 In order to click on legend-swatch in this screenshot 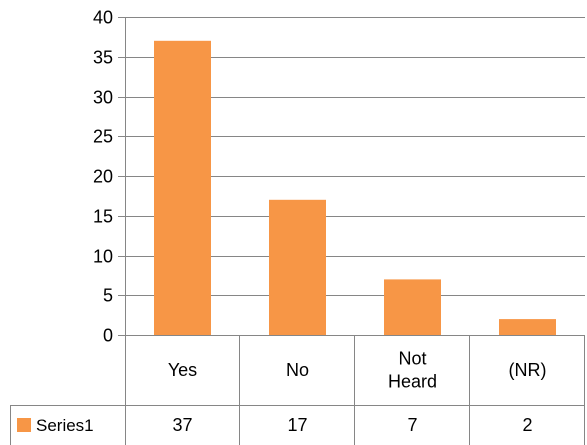, I will do `click(24, 425)`.